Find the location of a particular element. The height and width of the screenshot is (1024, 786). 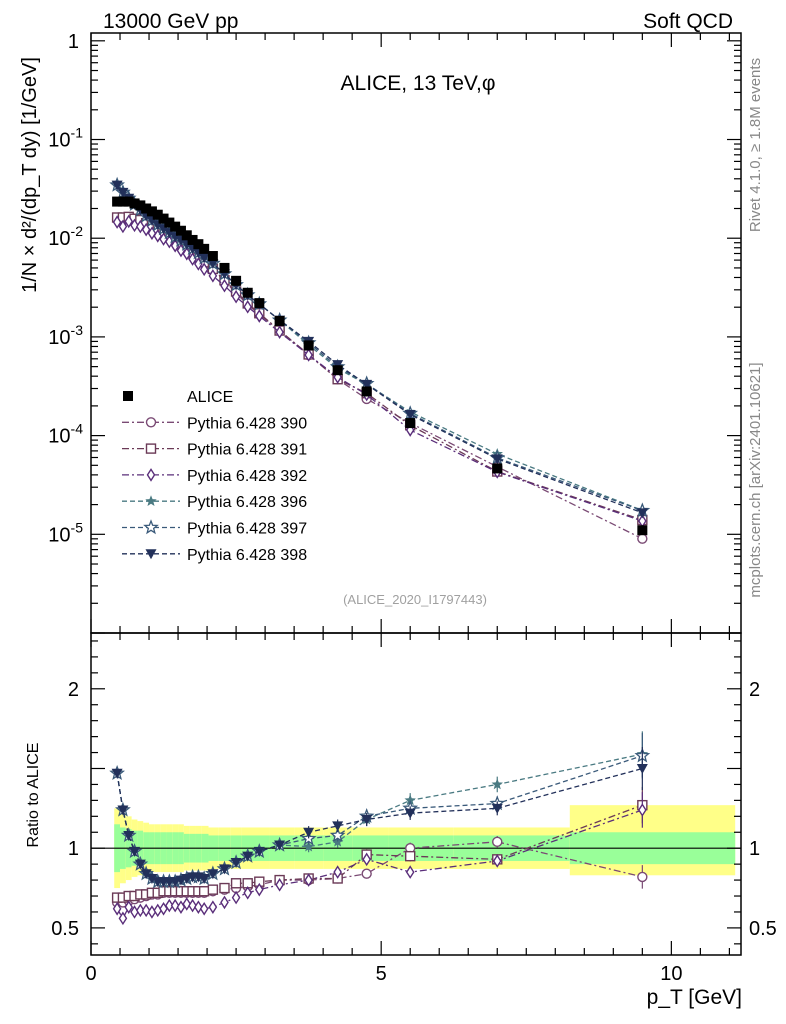

series-390-main-point is located at coordinates (642, 538).